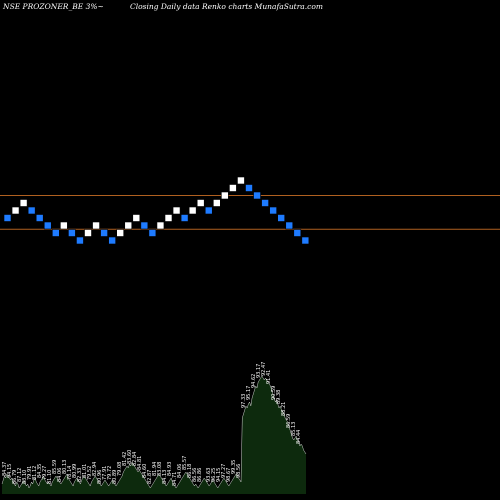 The height and width of the screenshot is (500, 500). I want to click on renko-bricks, so click(156, 210).